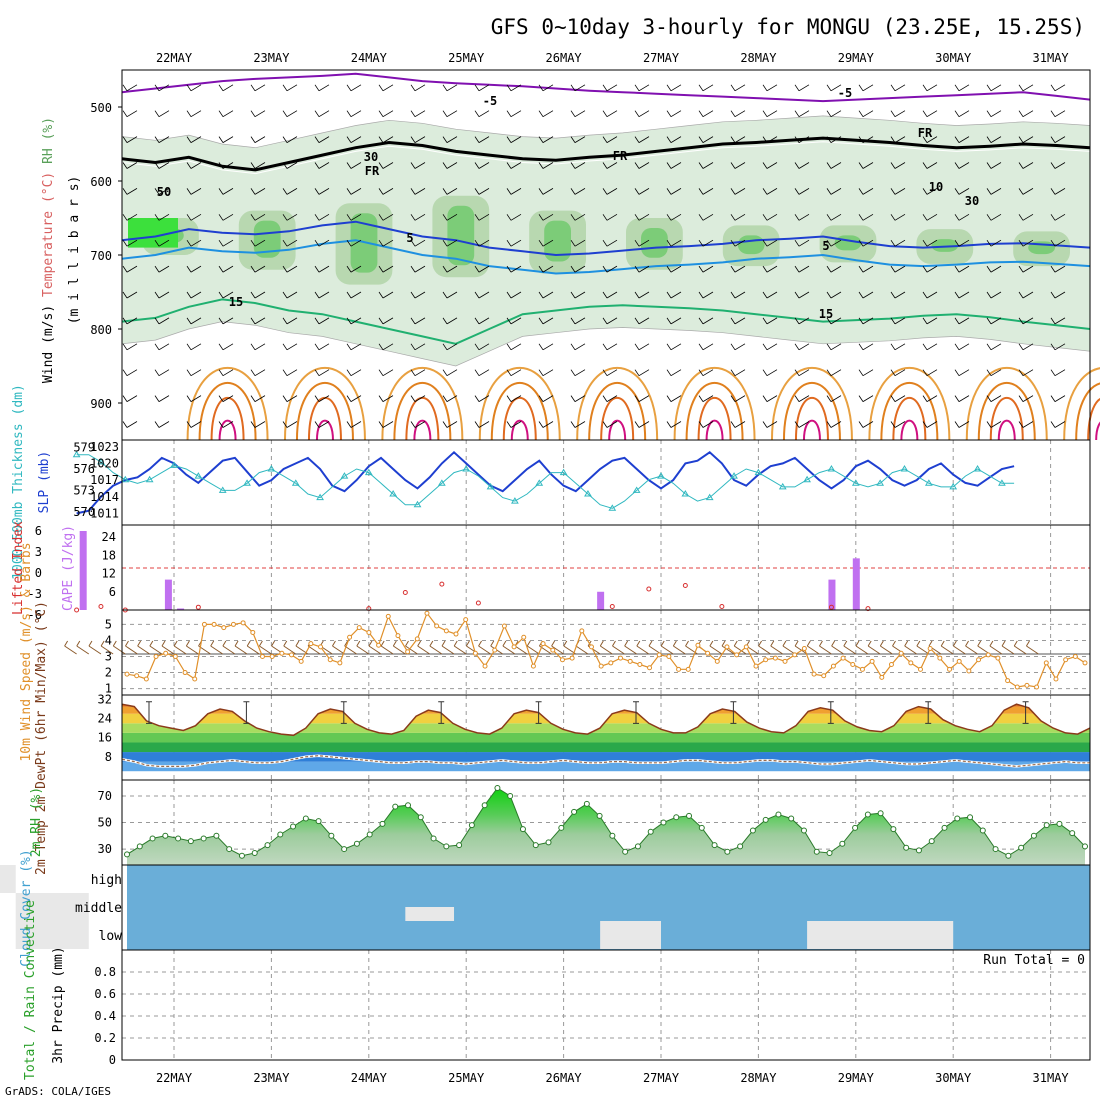 The image size is (1100, 1100). I want to click on dewpt-line, so click(605, 761).